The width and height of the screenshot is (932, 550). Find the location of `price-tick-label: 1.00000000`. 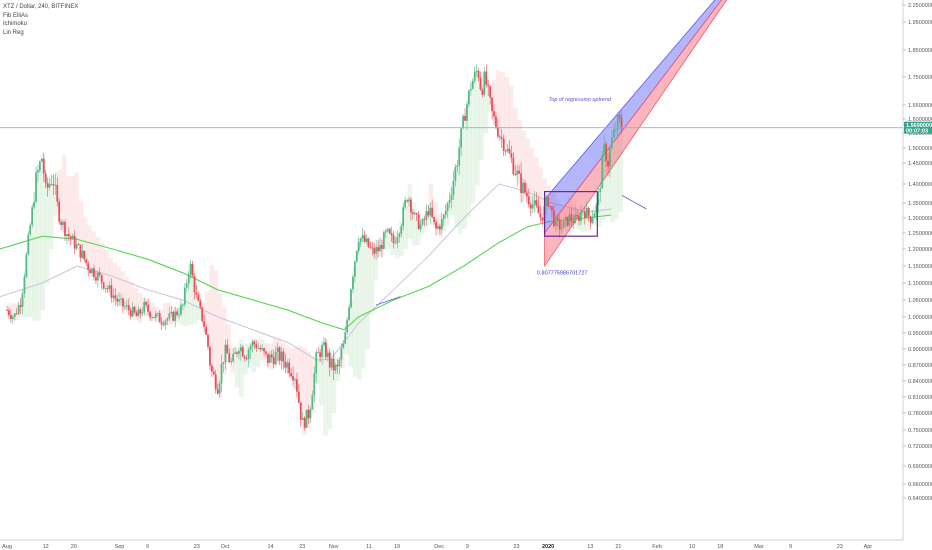

price-tick-label: 1.00000000 is located at coordinates (920, 318).